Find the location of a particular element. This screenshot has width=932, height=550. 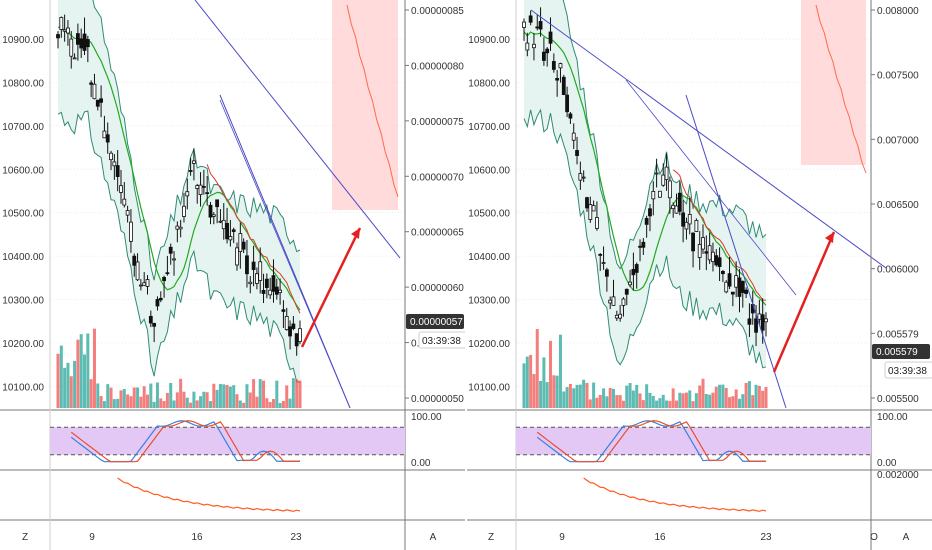

oscillator-band is located at coordinates (227, 441).